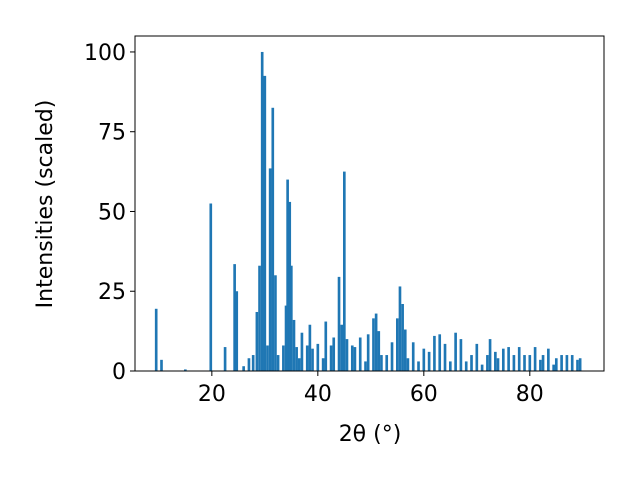 The width and height of the screenshot is (640, 480). Describe the element at coordinates (318, 394) in the screenshot. I see `x-tick-label: 40` at that location.